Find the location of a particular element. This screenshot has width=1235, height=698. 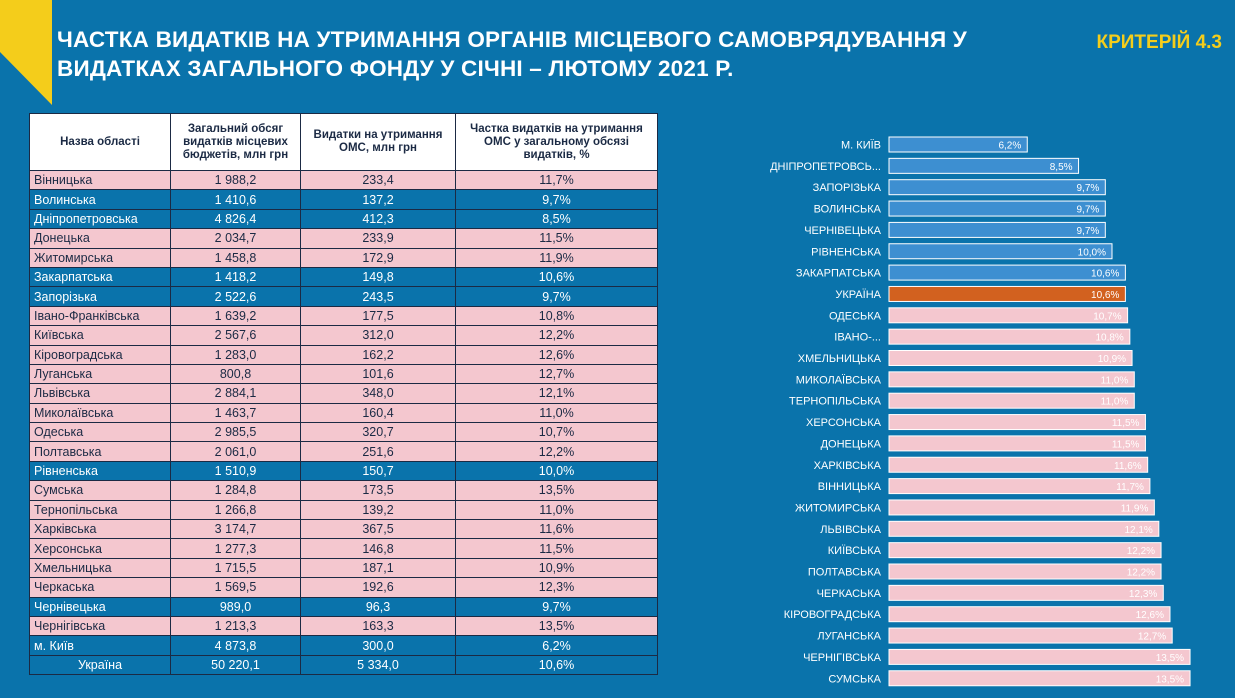

table-row: Одеська 2 985,5 320,7 10,7% is located at coordinates (343, 432).